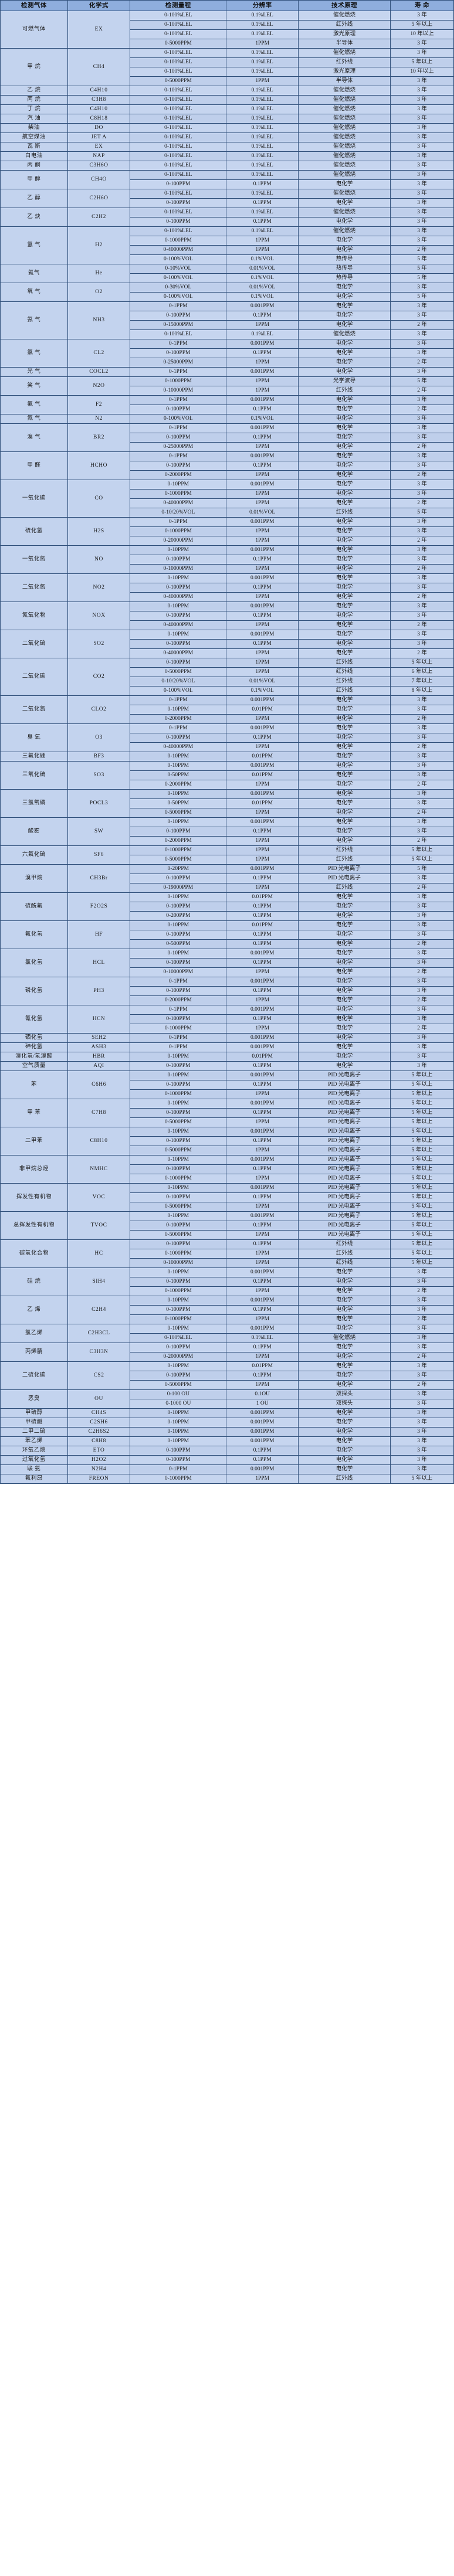  Describe the element at coordinates (344, 128) in the screenshot. I see `technology-cell: 催化燃烧` at that location.